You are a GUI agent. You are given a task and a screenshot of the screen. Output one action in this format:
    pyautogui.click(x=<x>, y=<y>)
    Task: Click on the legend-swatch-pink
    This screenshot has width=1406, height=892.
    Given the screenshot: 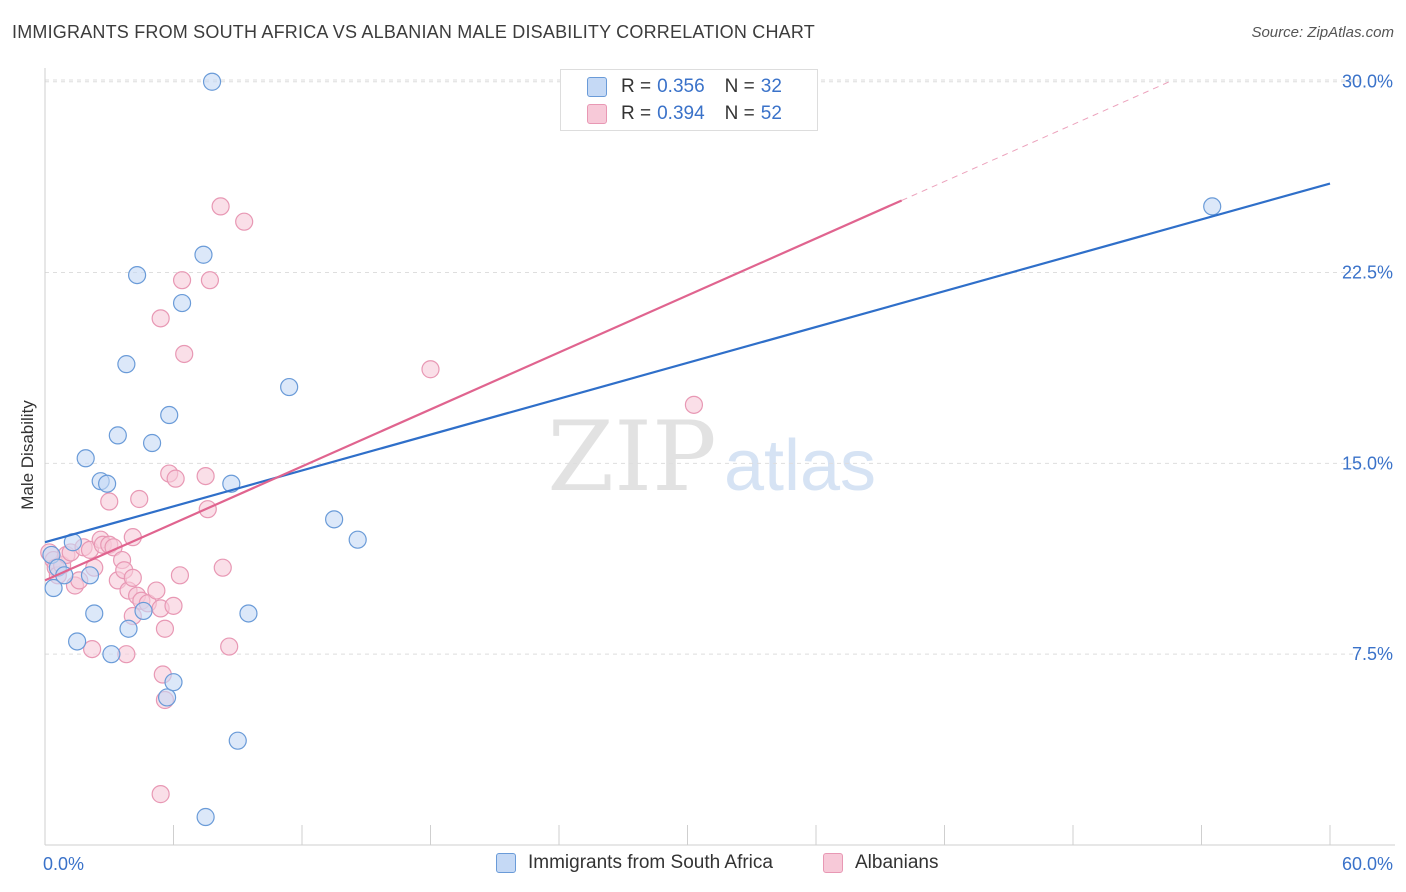 What is the action you would take?
    pyautogui.click(x=597, y=114)
    